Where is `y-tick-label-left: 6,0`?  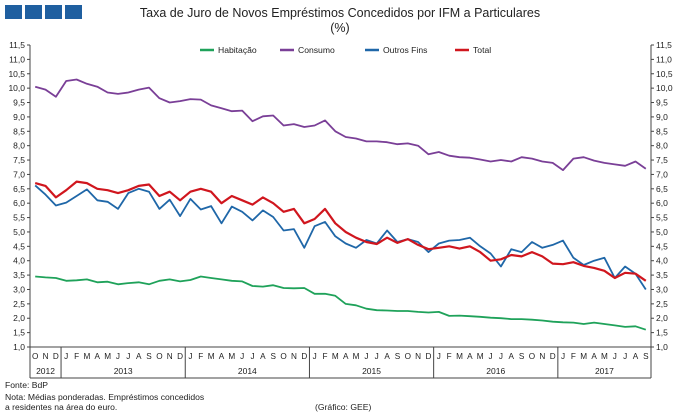
y-tick-label-left: 6,0 is located at coordinates (19, 203).